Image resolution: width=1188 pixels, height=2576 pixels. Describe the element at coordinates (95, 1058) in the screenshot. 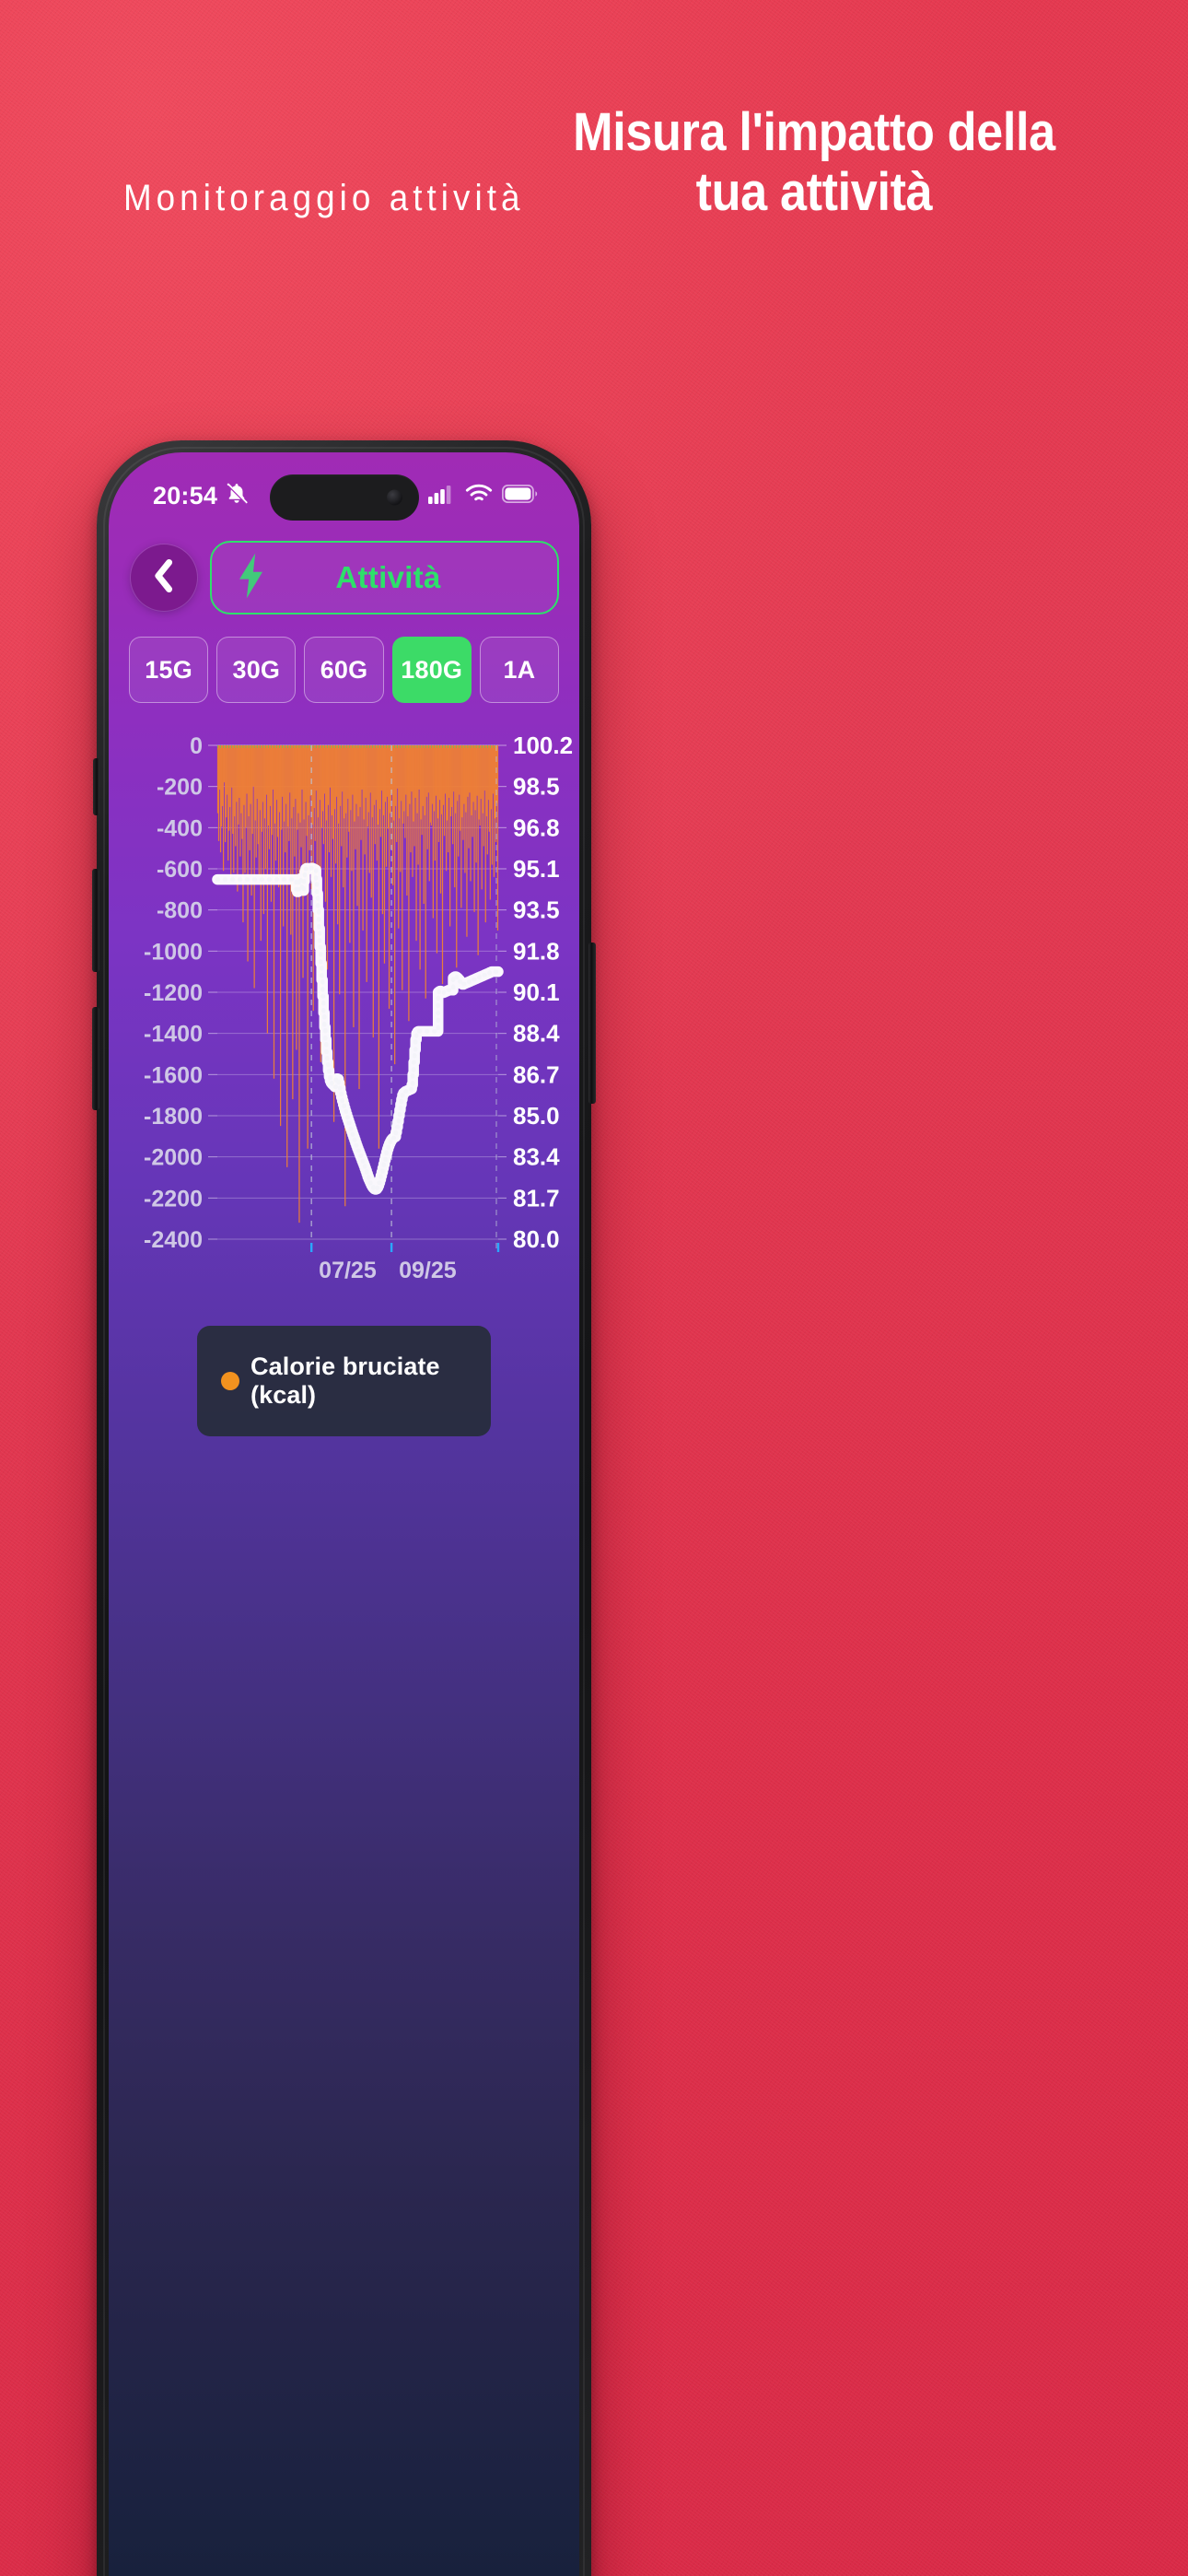

I see `volume-down-button` at that location.